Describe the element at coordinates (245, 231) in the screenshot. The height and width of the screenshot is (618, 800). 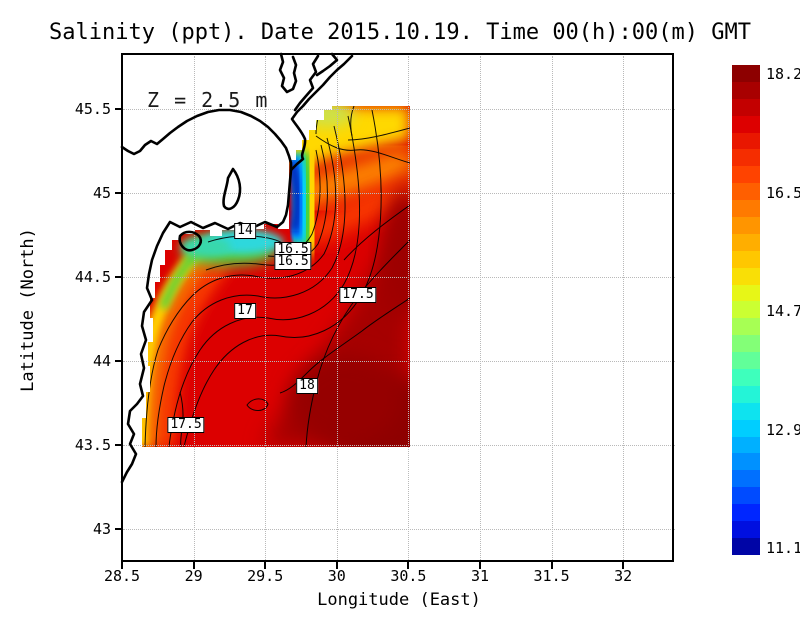
I see `contour-label: 14` at that location.